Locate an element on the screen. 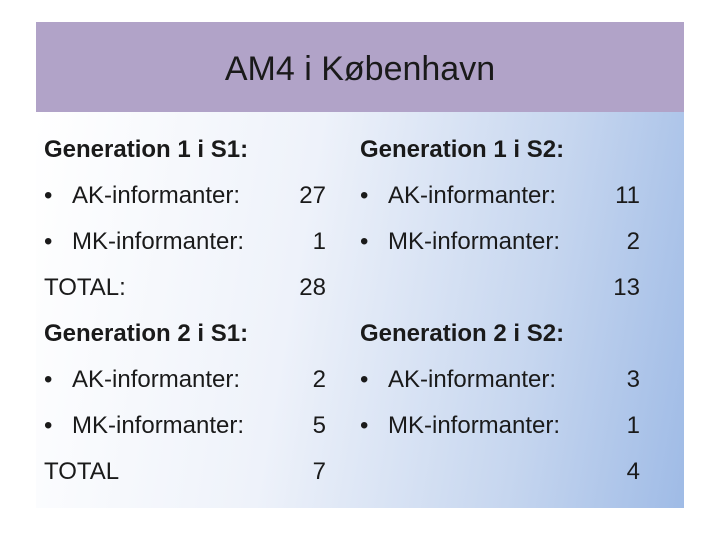 Image resolution: width=720 pixels, height=540 pixels. section-heading: Generation 1 i S2: is located at coordinates (462, 149).